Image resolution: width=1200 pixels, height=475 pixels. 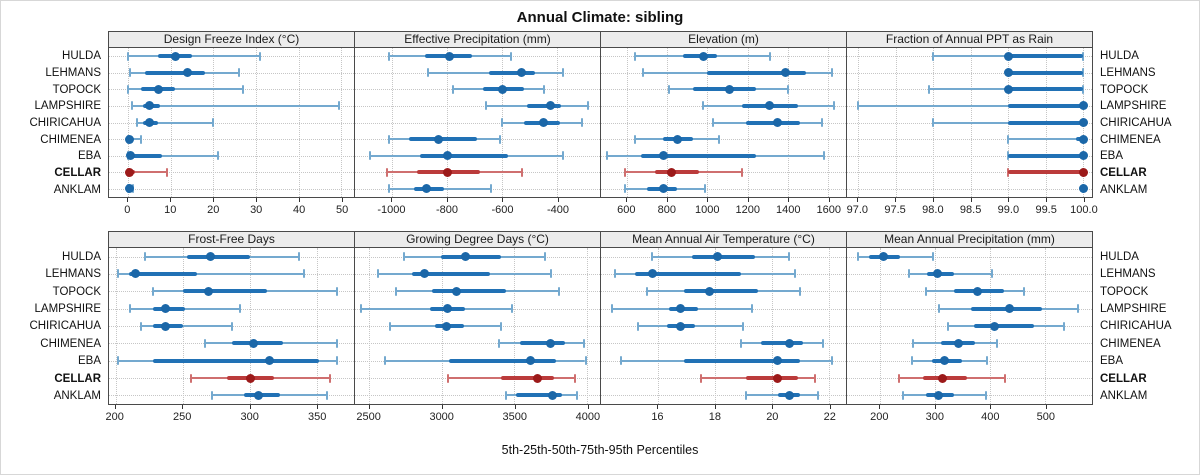 I want to click on panel-plot, so click(x=969, y=326).